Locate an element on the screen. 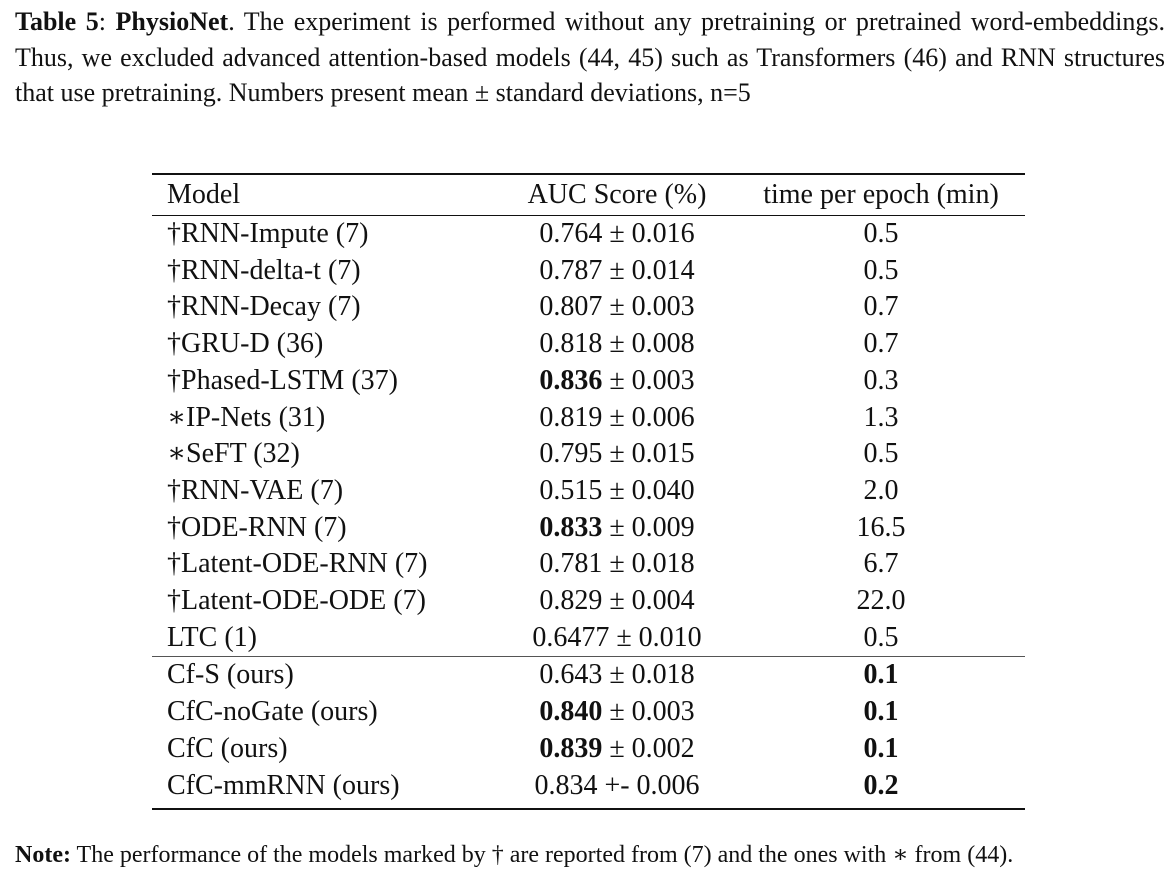 The width and height of the screenshot is (1171, 879). table-row: †Latent-ODE-RNN (7) 0.781 ± 0.018 6.7 is located at coordinates (588, 564).